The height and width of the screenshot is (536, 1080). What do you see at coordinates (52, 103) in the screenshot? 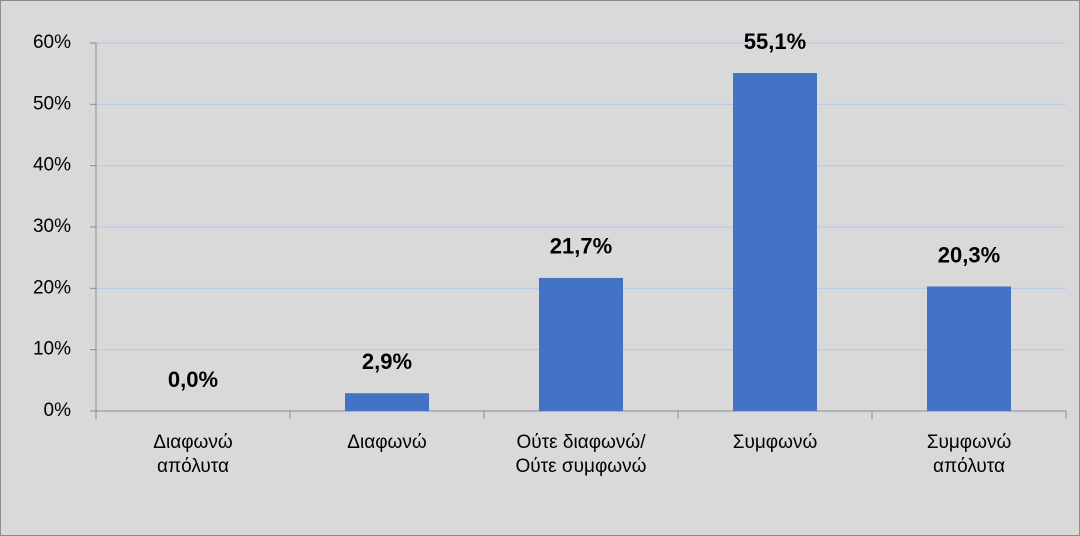
I see `y-tick-label: 50%` at bounding box center [52, 103].